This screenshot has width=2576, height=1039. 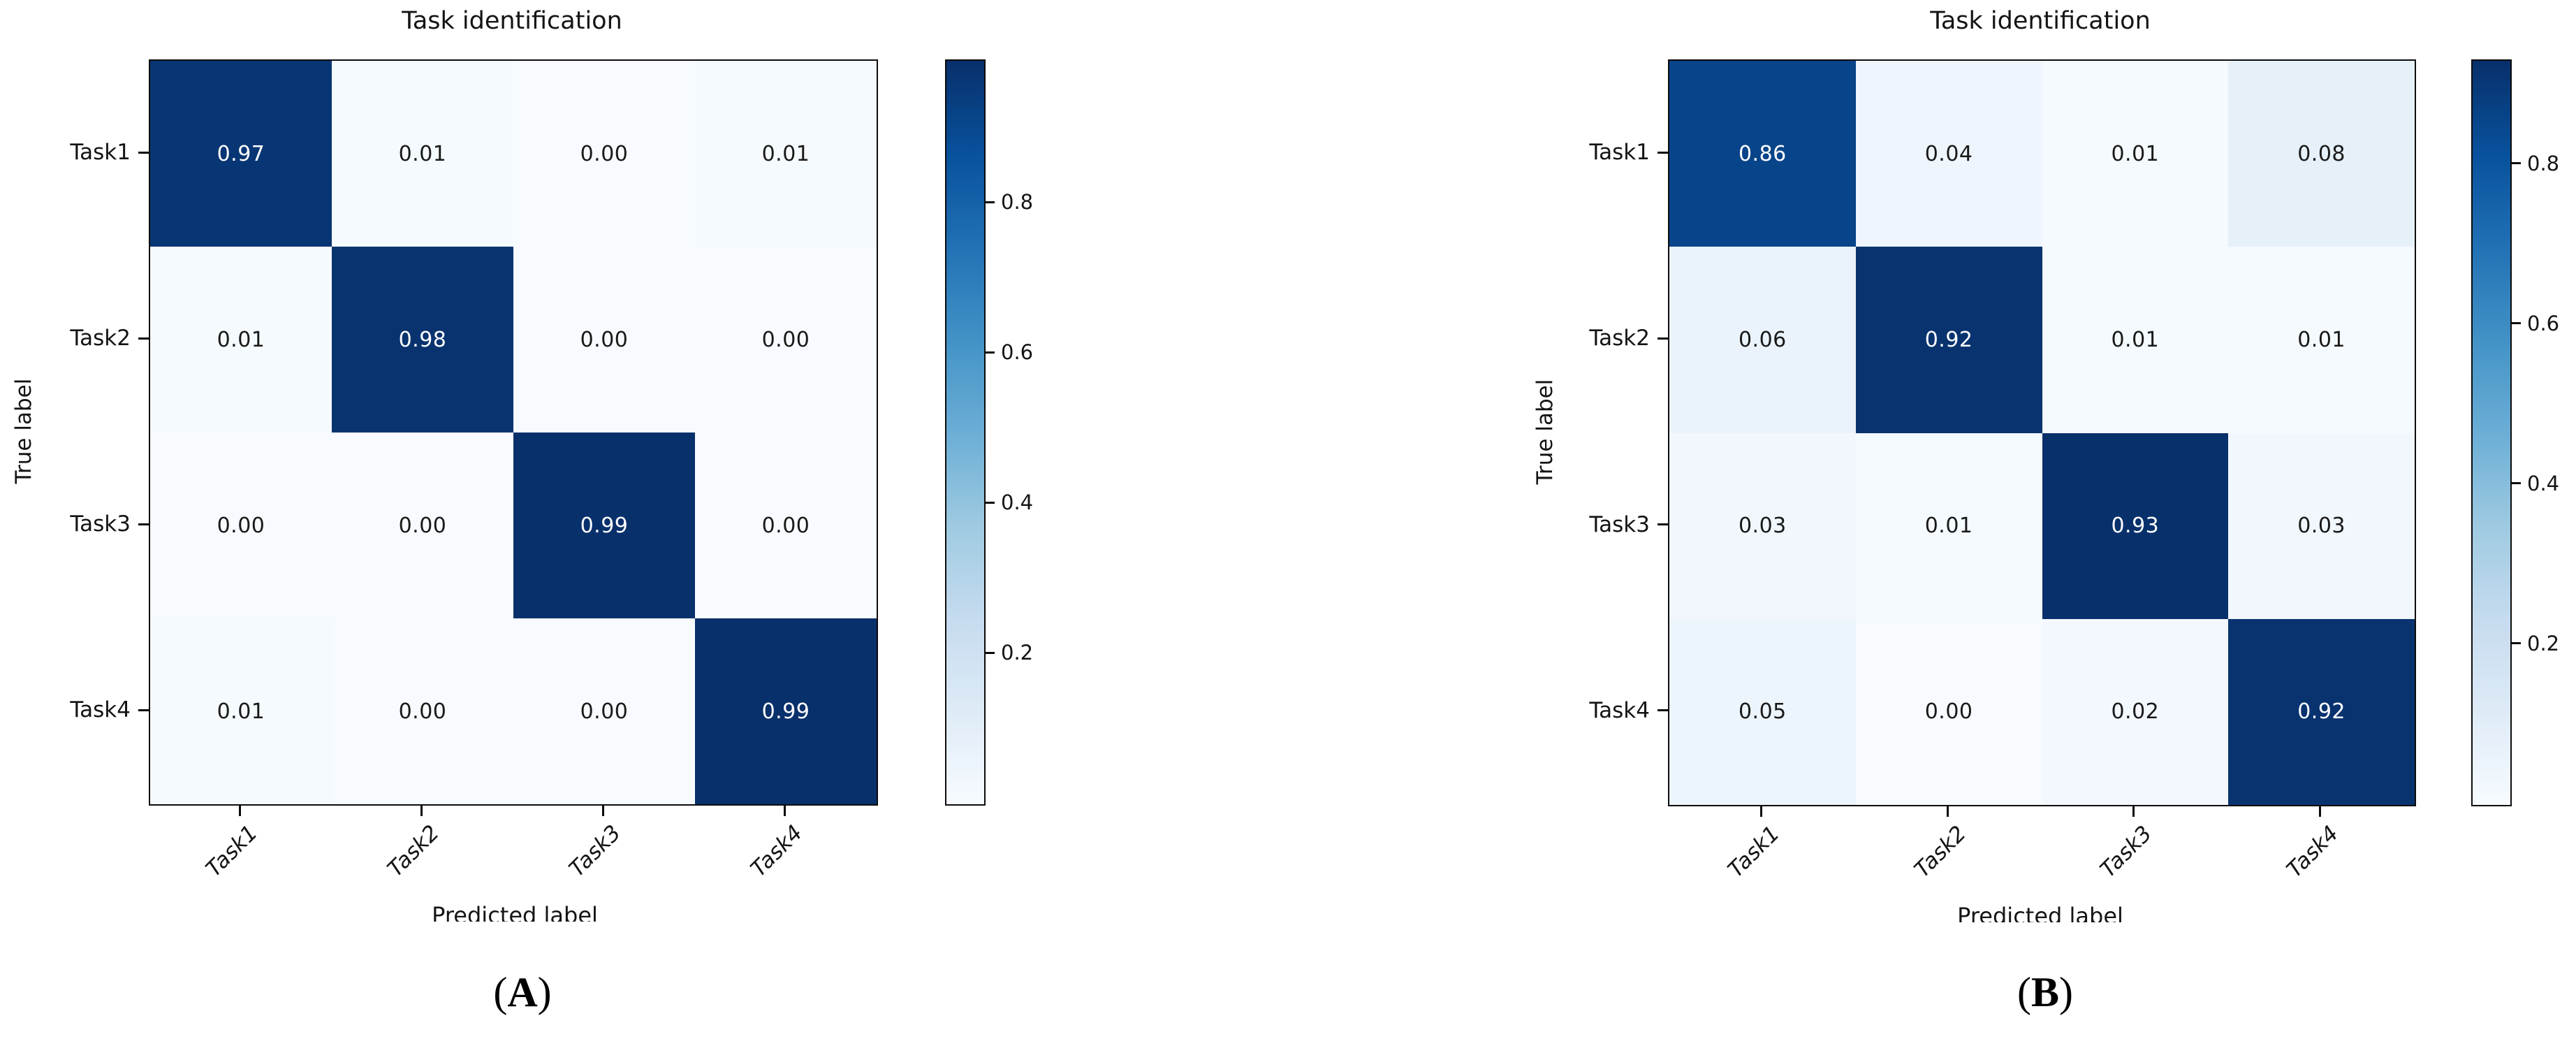 I want to click on caption-letter: B, so click(x=2045, y=992).